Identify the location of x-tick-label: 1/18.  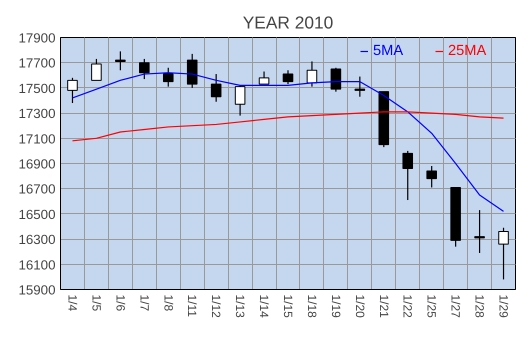
(311, 306).